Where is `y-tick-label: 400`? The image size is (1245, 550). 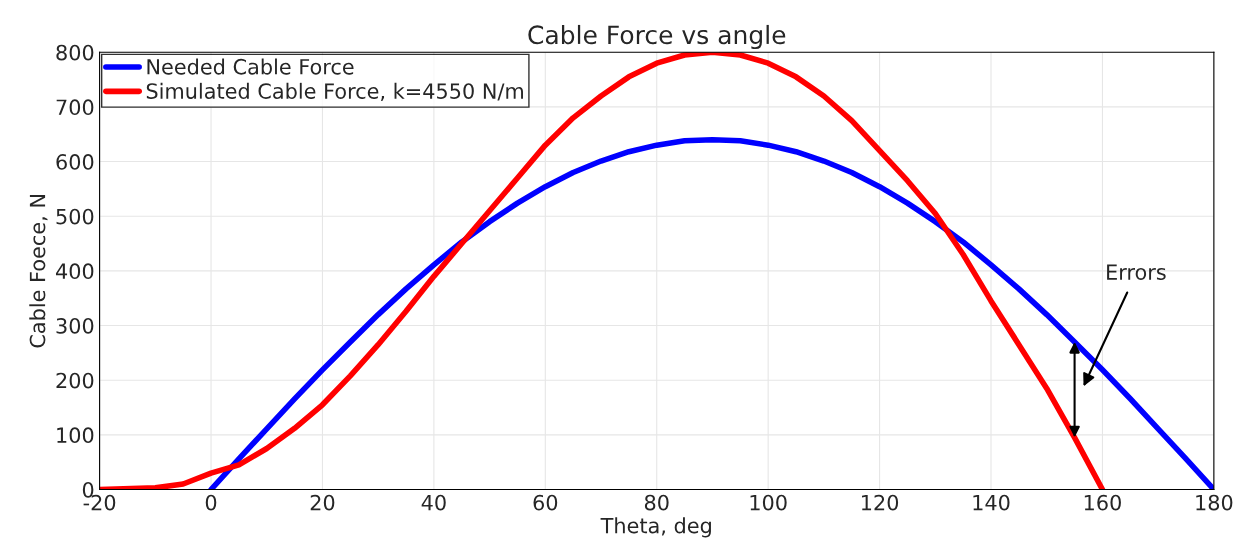
y-tick-label: 400 is located at coordinates (74, 271).